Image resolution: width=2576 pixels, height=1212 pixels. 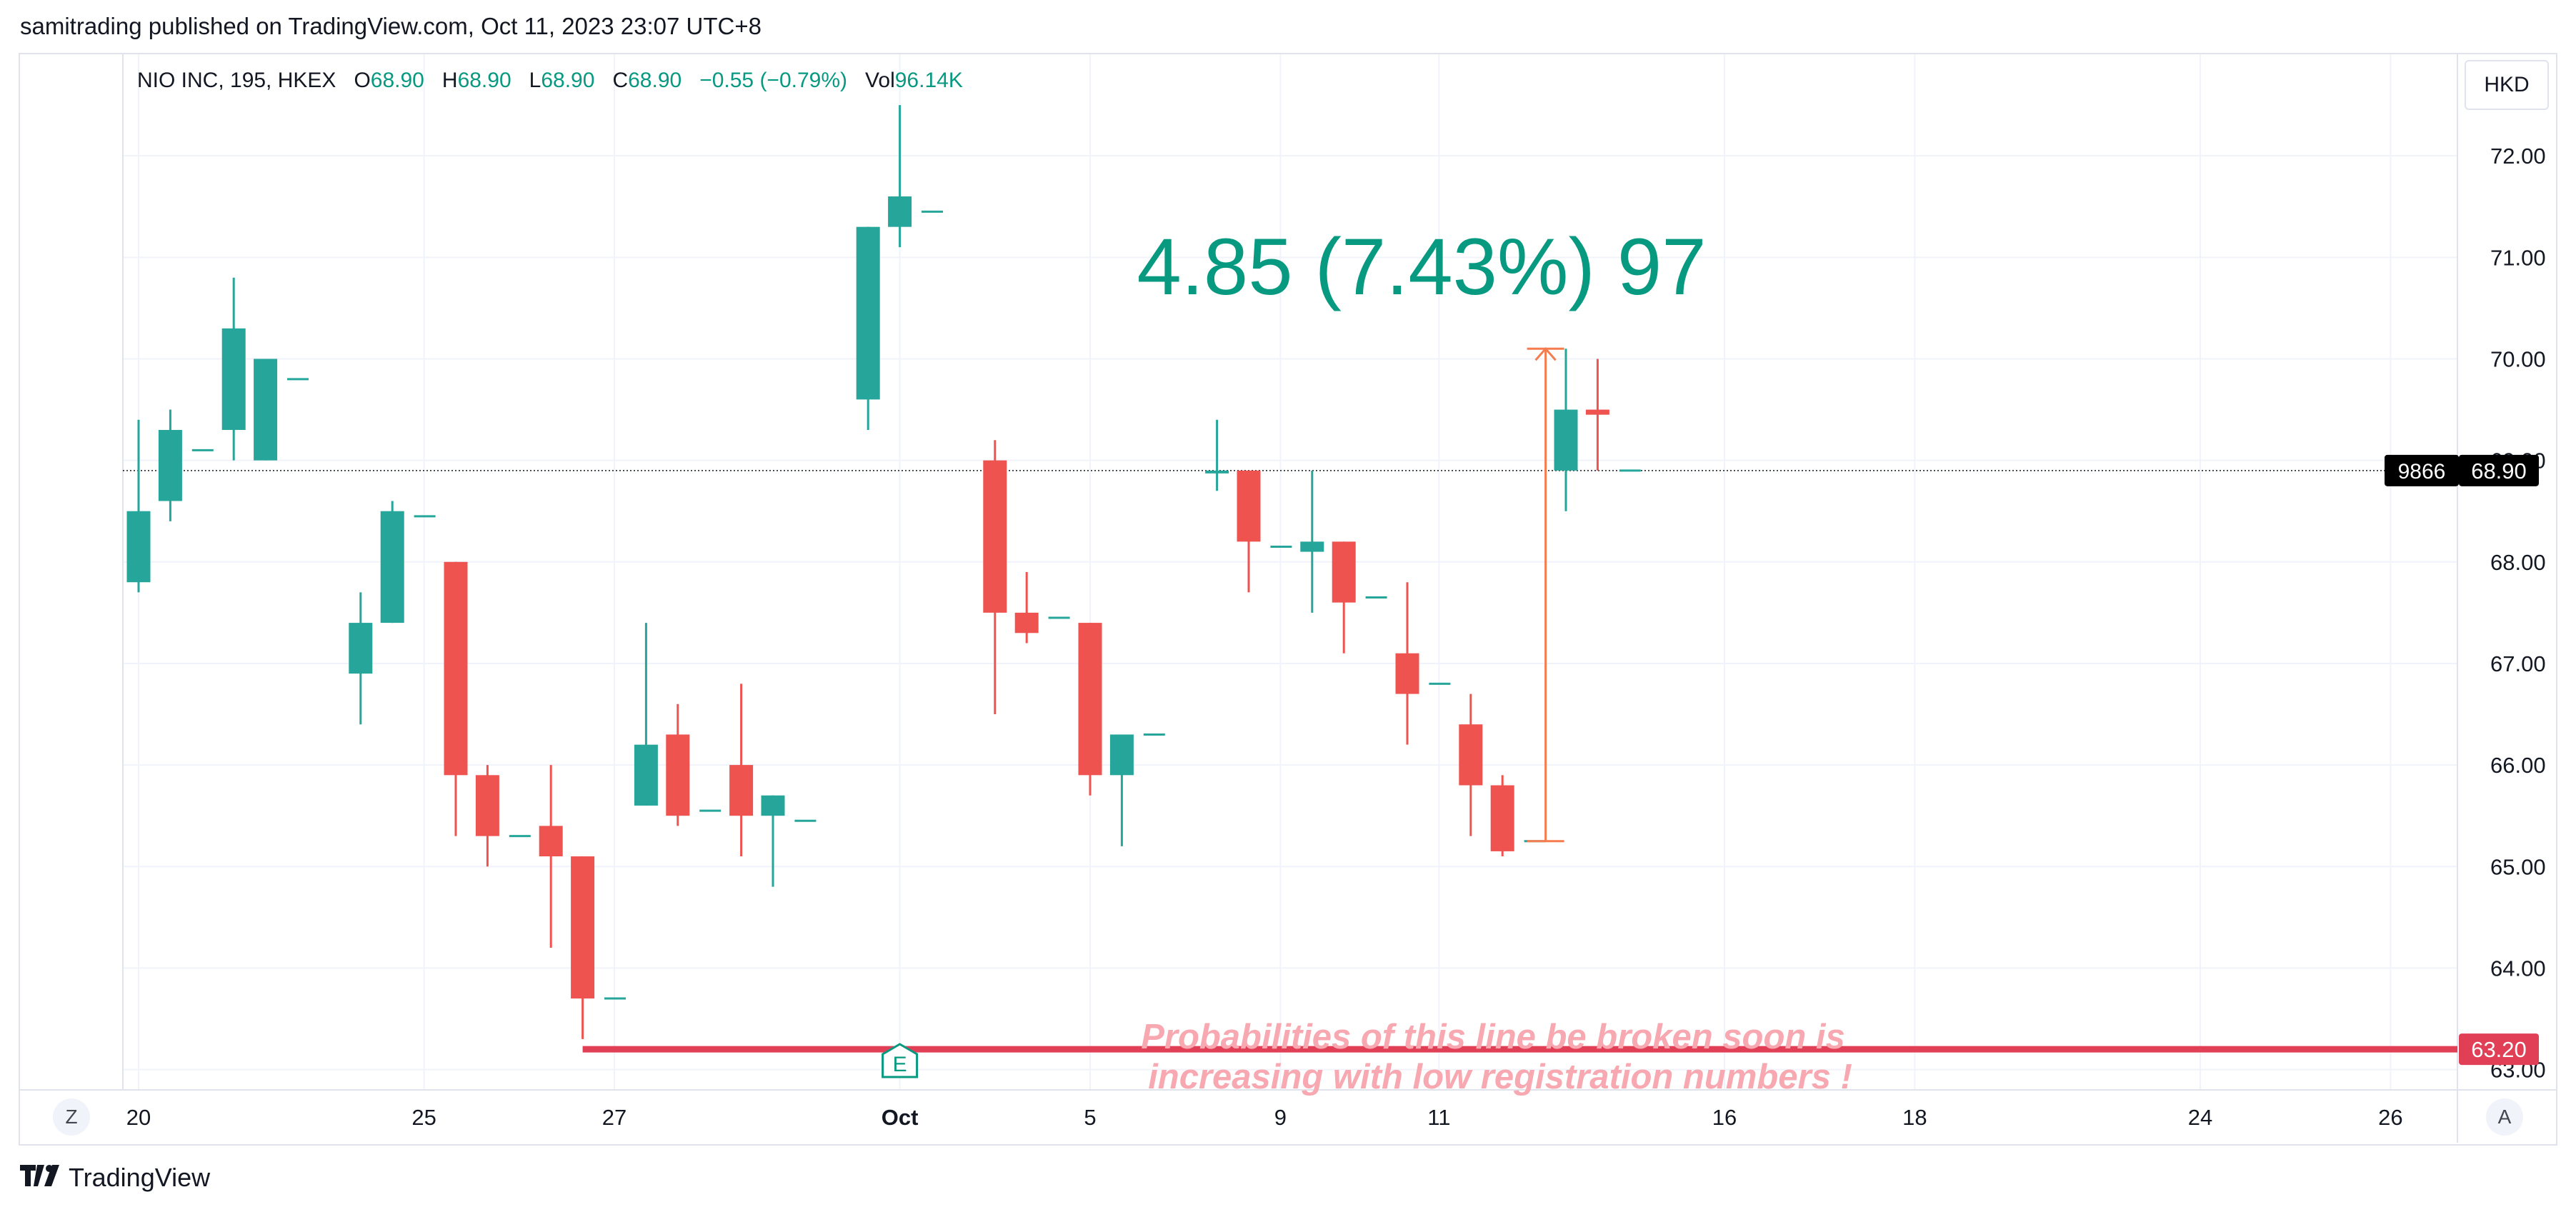 I want to click on y-tick-label: 67.00, so click(x=2518, y=663).